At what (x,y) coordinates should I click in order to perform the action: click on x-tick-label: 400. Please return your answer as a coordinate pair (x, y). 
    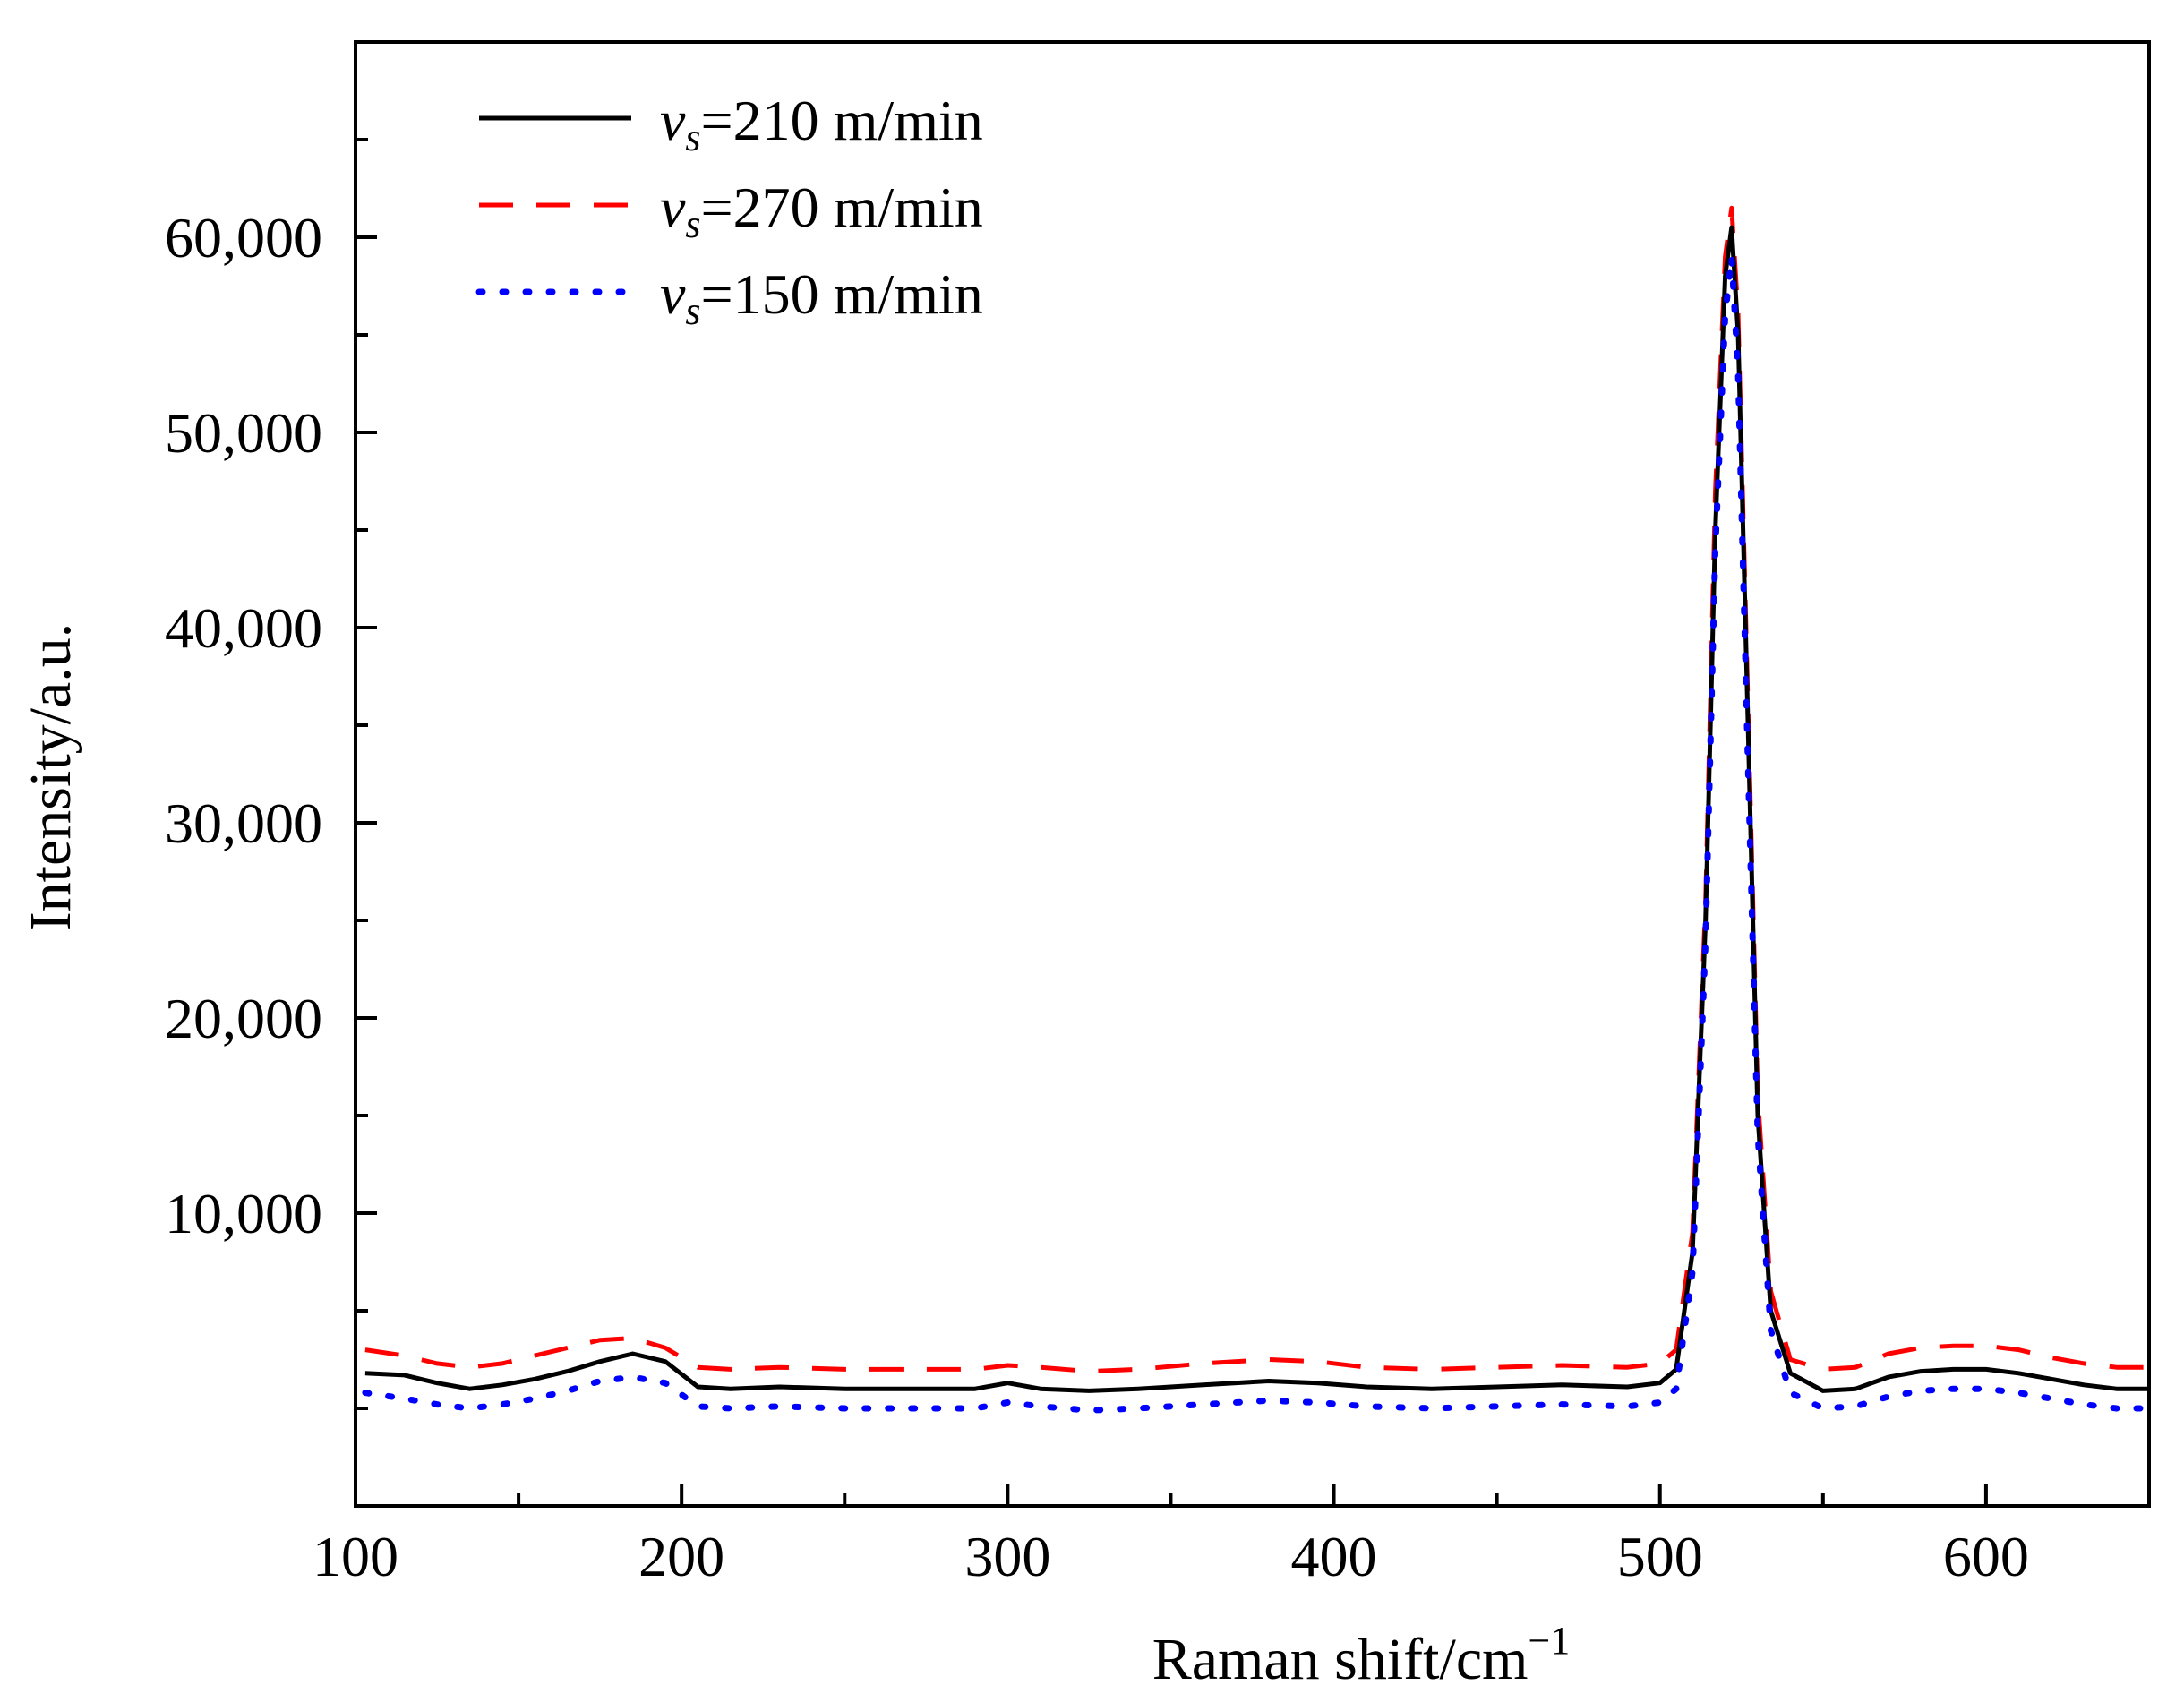
    Looking at the image, I should click on (1334, 1556).